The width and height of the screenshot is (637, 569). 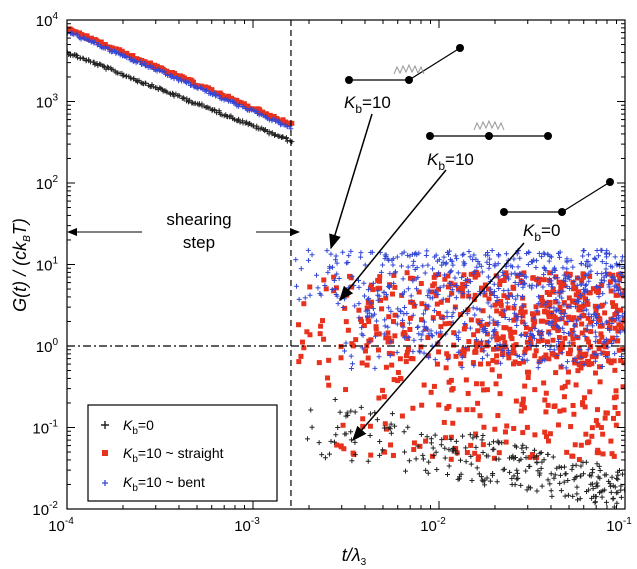 What do you see at coordinates (541, 232) in the screenshot?
I see `svg-text: Kb=0` at bounding box center [541, 232].